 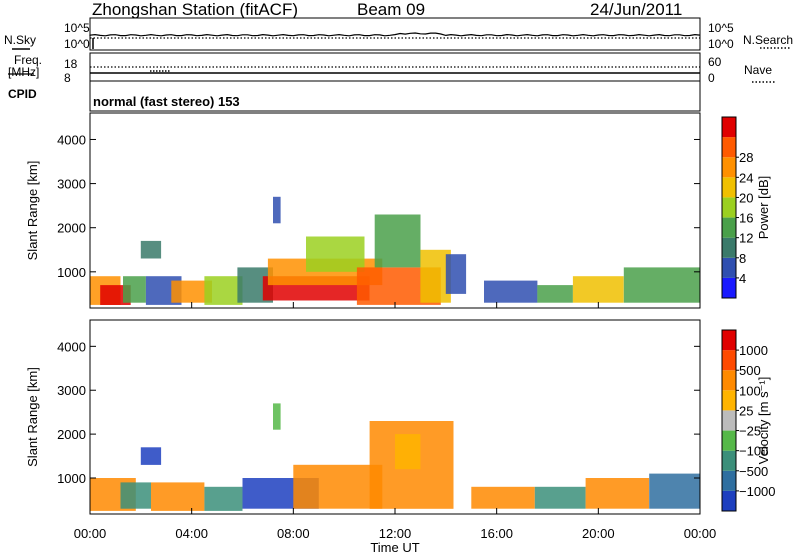 I want to click on beam-label: Beam 09, so click(x=391, y=9).